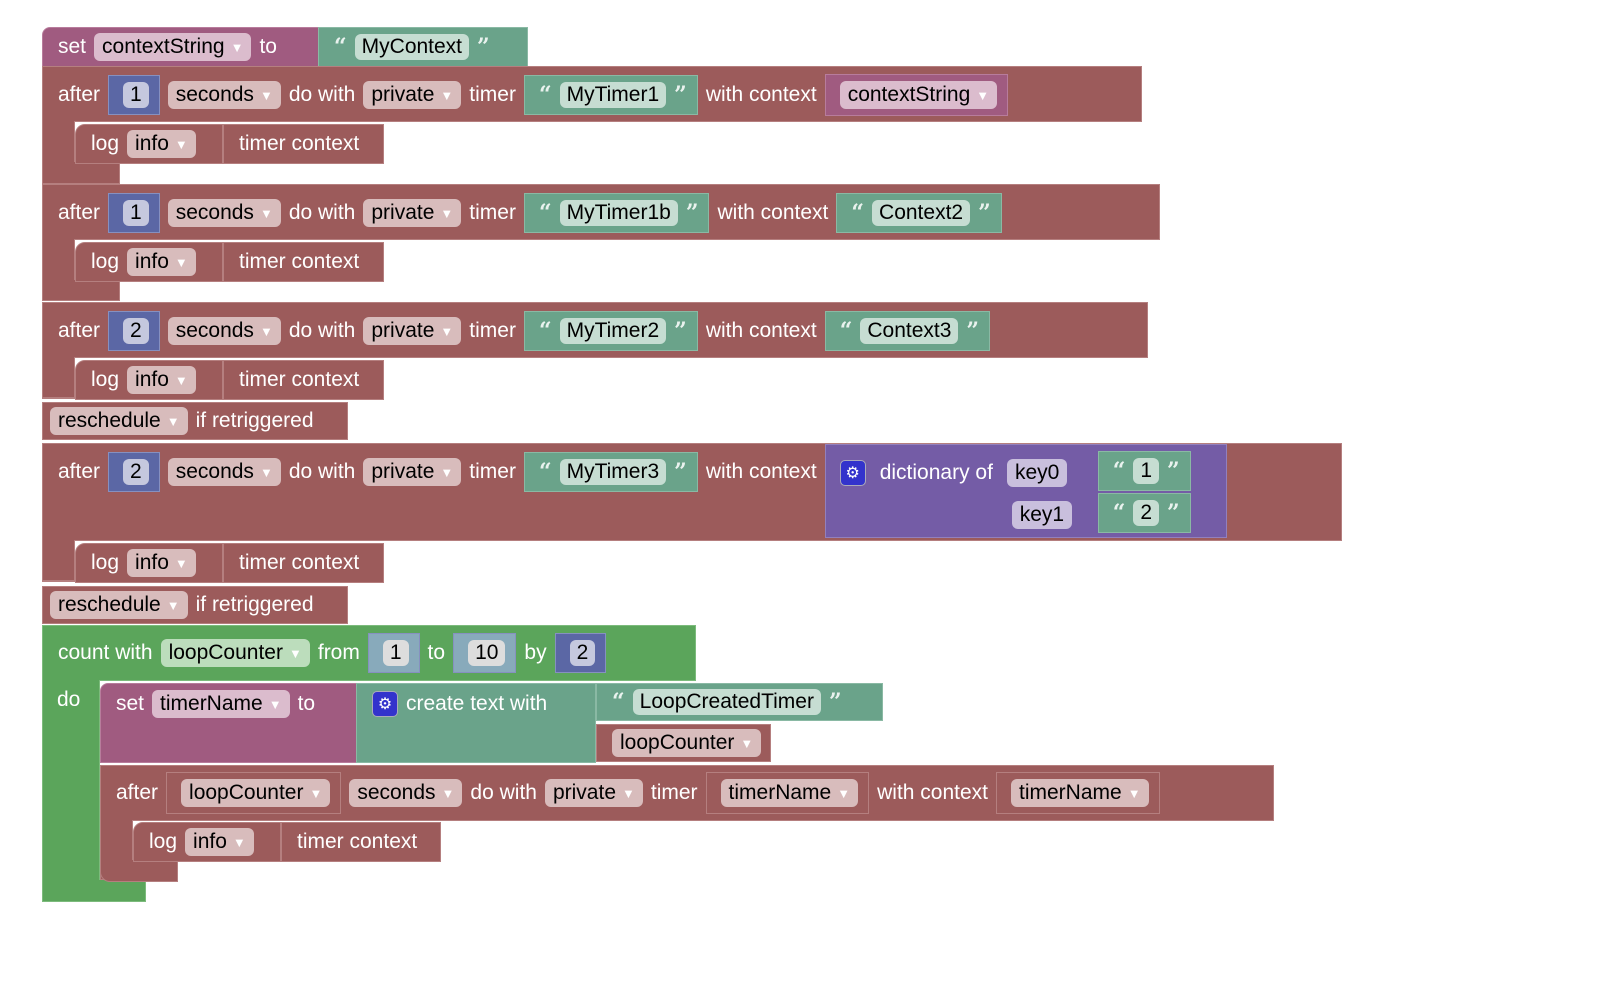 This screenshot has height=1000, width=1622. I want to click on set-timername-block: set timerName ▼ to, so click(228, 723).